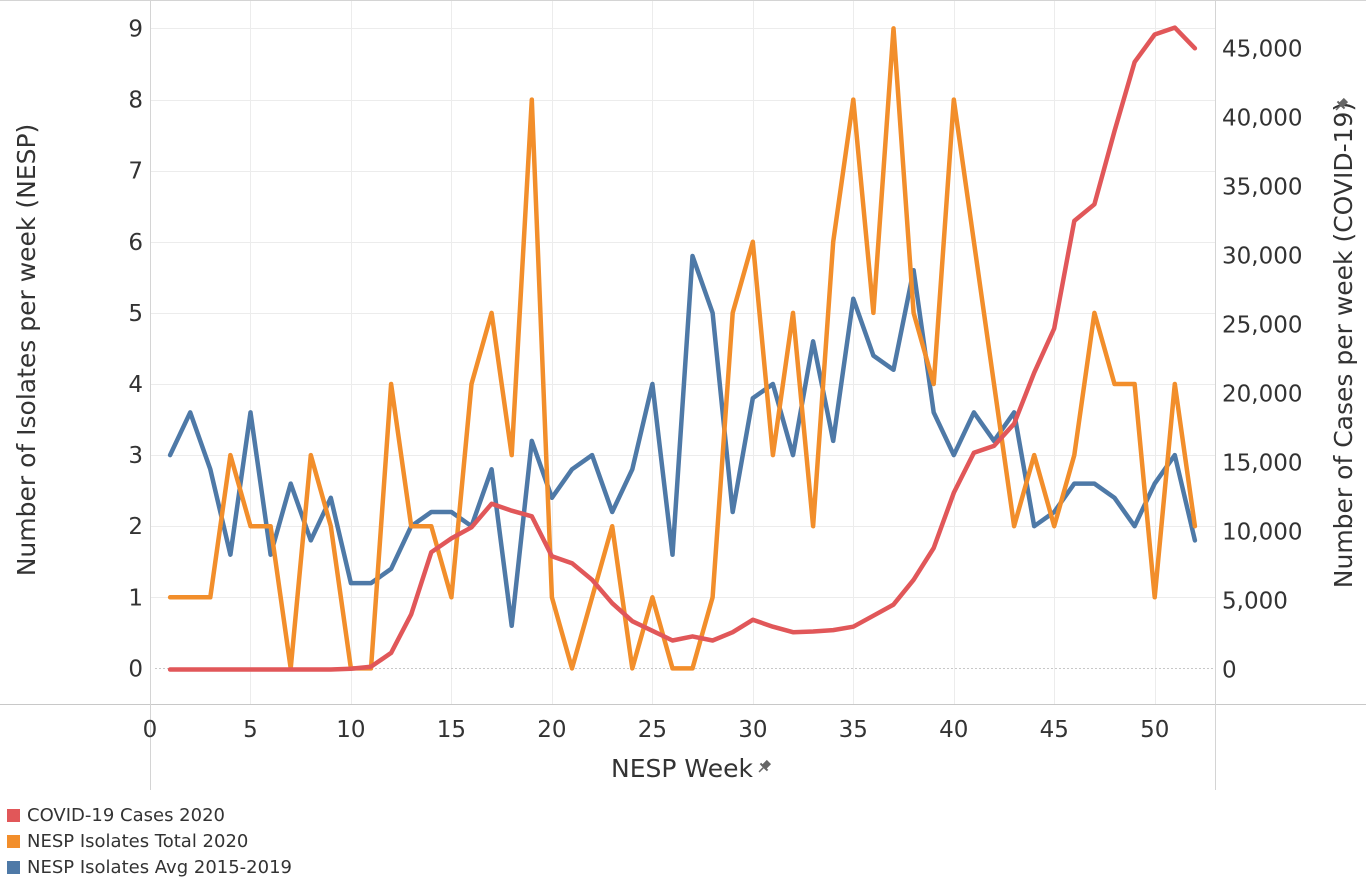  I want to click on x-tick-label: 50, so click(1154, 730).